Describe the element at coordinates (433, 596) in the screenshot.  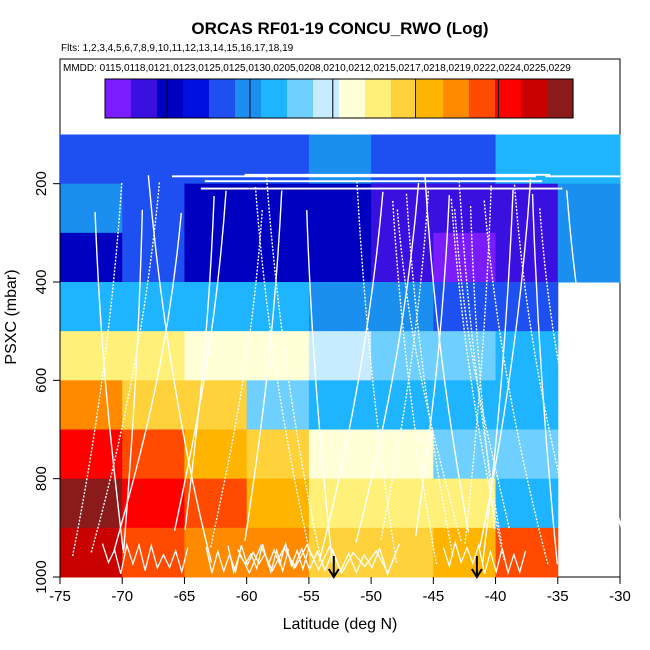
I see `x-tick-label: -45` at that location.